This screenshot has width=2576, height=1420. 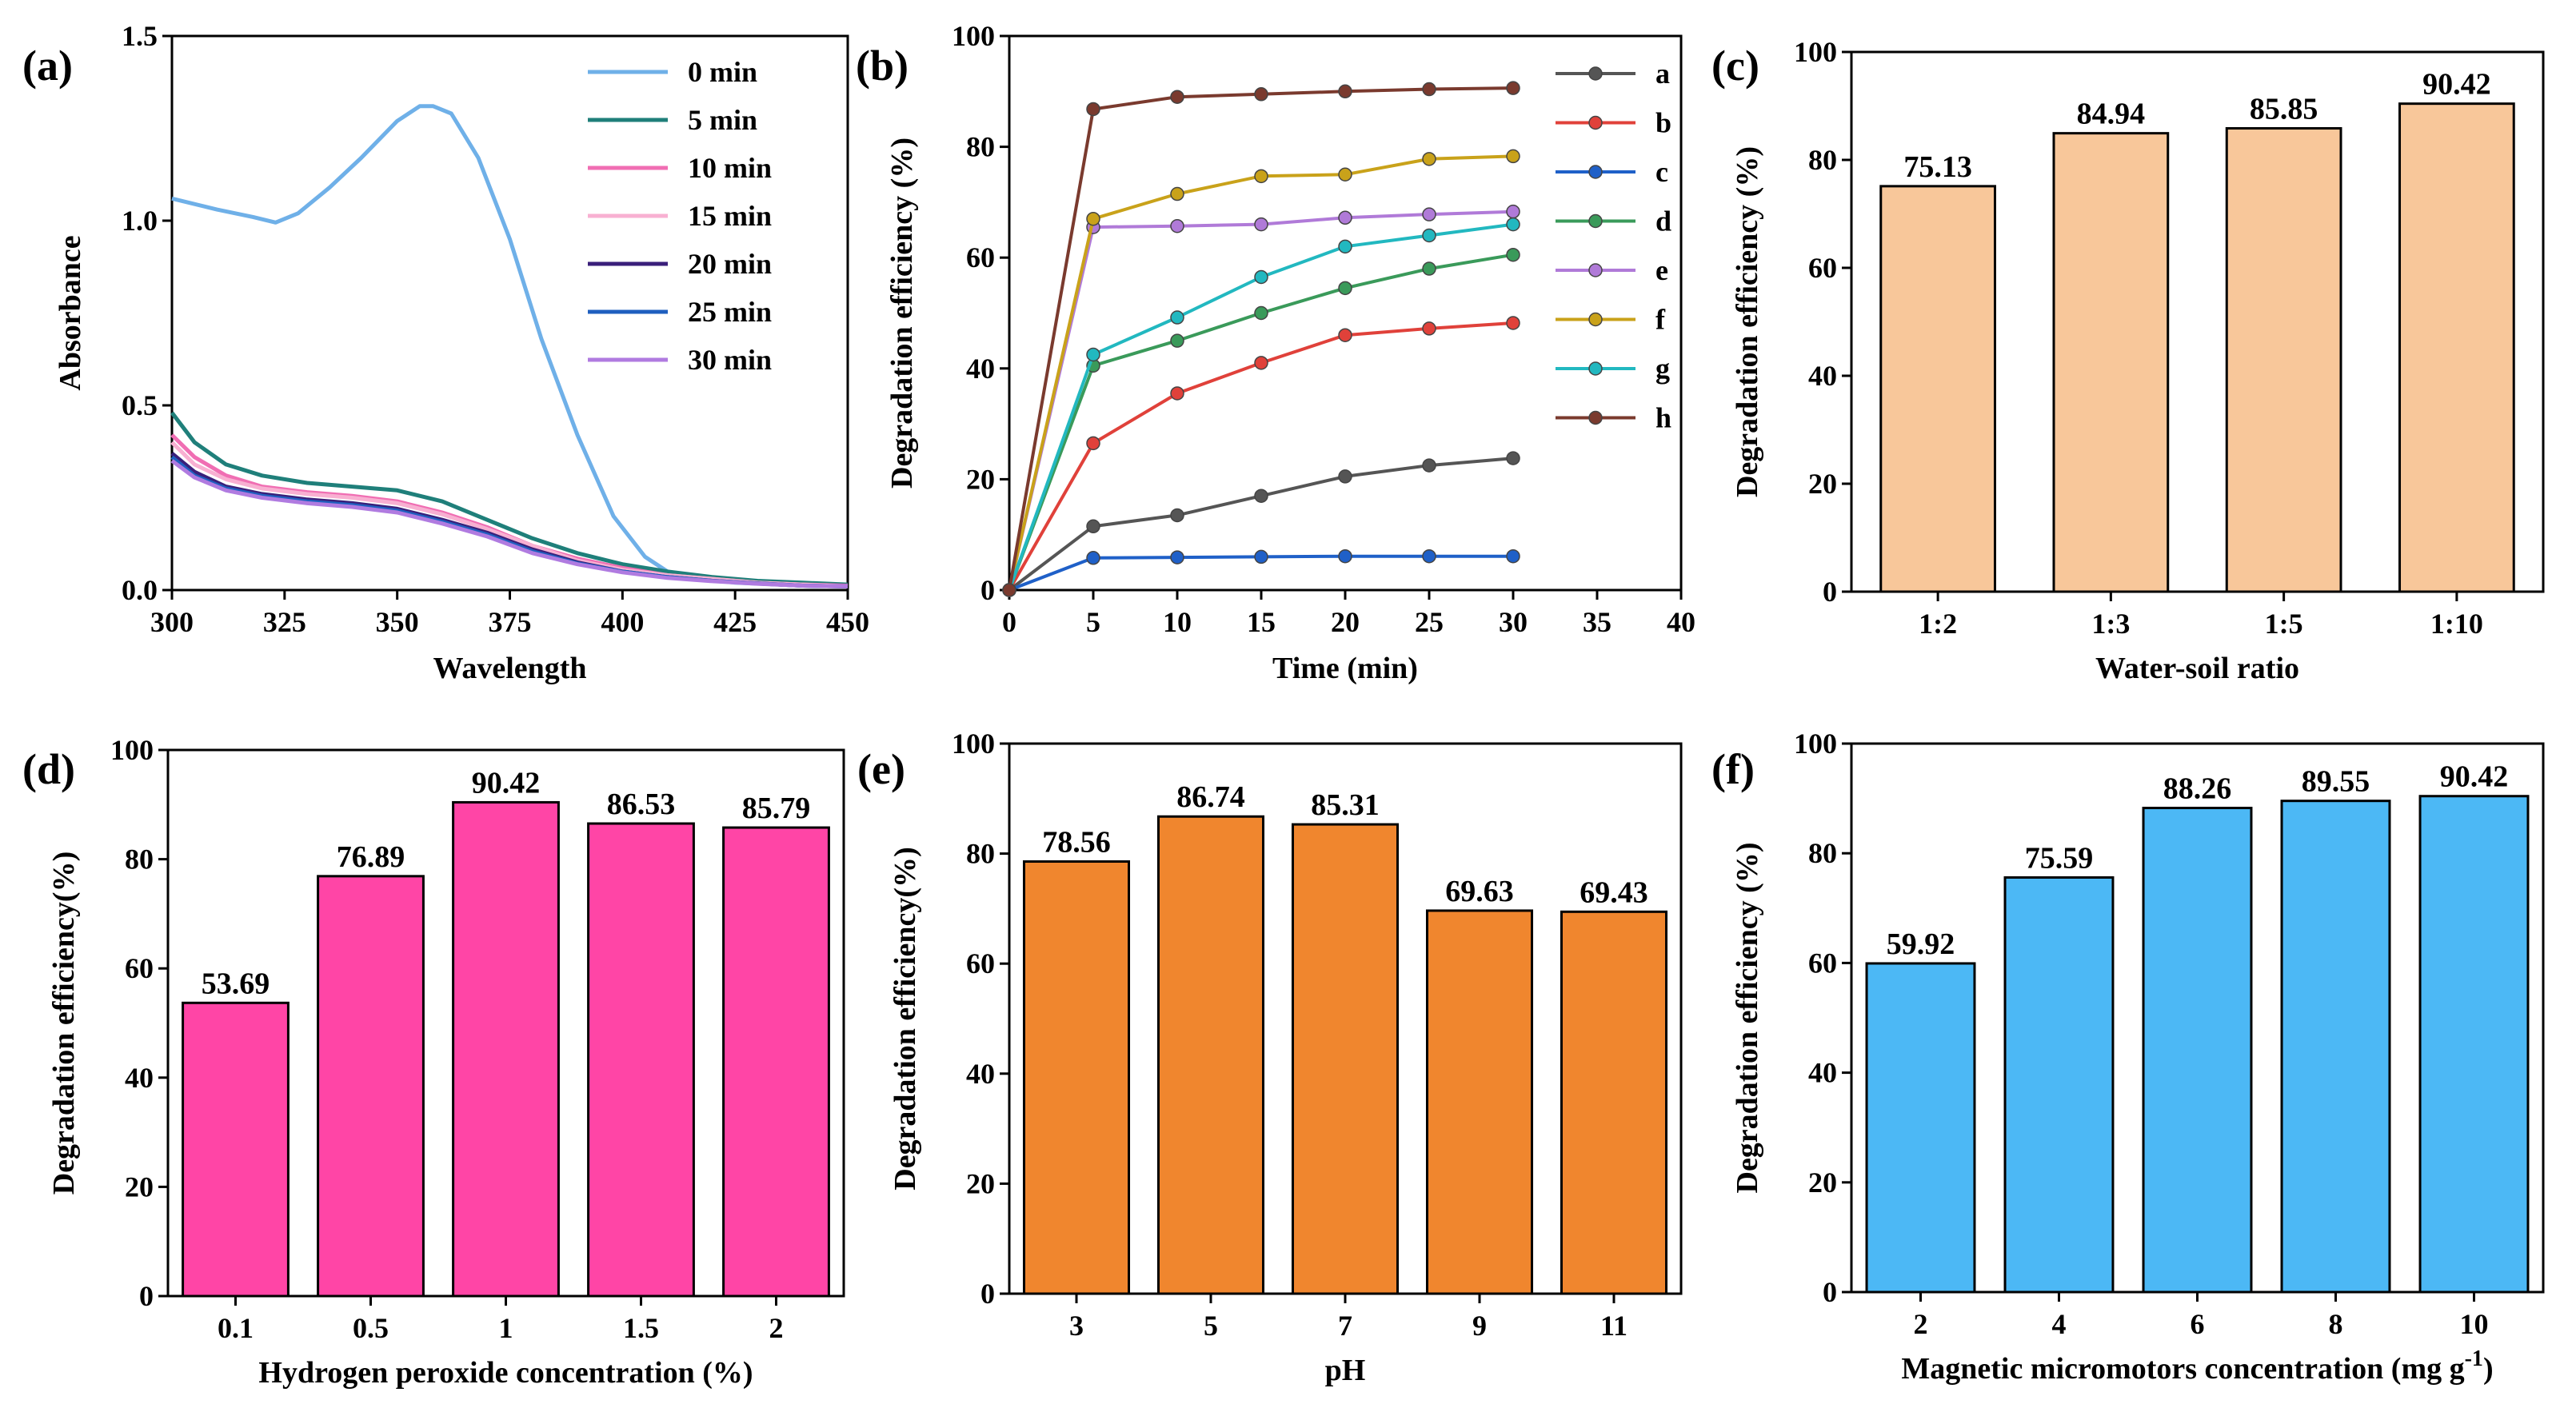 What do you see at coordinates (1178, 622) in the screenshot?
I see `x-tick-label: 10` at bounding box center [1178, 622].